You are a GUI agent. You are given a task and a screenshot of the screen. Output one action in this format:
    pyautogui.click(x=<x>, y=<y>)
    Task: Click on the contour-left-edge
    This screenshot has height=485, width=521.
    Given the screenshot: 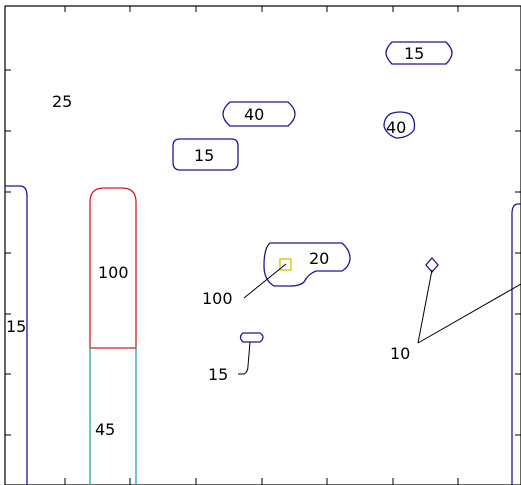 What is the action you would take?
    pyautogui.click(x=16, y=335)
    